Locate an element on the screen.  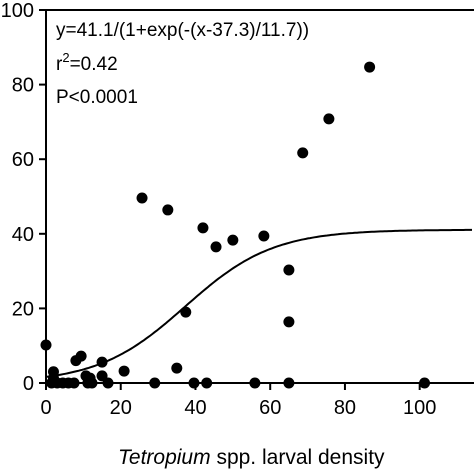
r-superscript: 2 is located at coordinates (65, 57).